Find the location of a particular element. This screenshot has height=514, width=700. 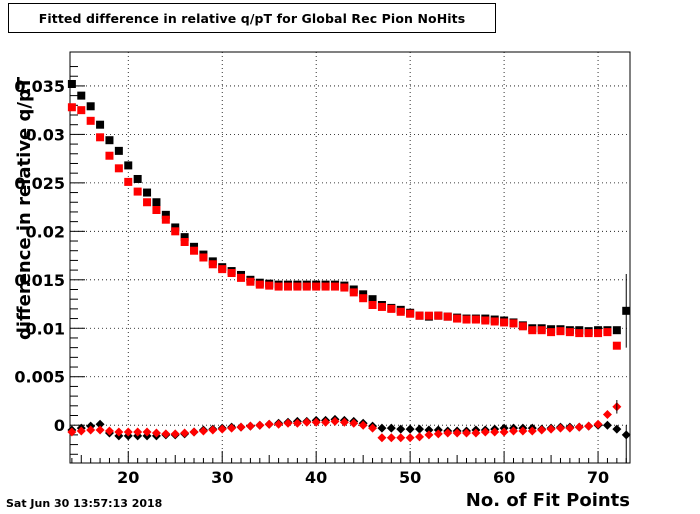

y-tick-label: 0.035 is located at coordinates (39, 86).